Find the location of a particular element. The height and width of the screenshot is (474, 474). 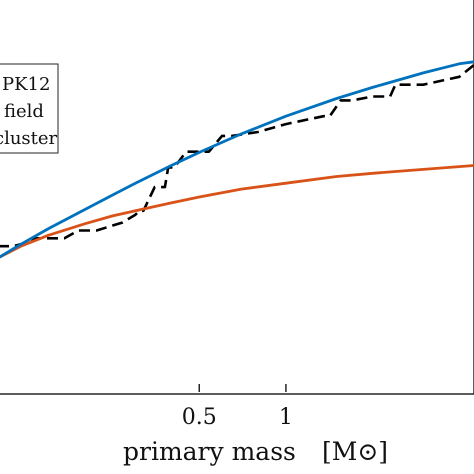

legend-entry-pk12: PK12 is located at coordinates (26, 84).